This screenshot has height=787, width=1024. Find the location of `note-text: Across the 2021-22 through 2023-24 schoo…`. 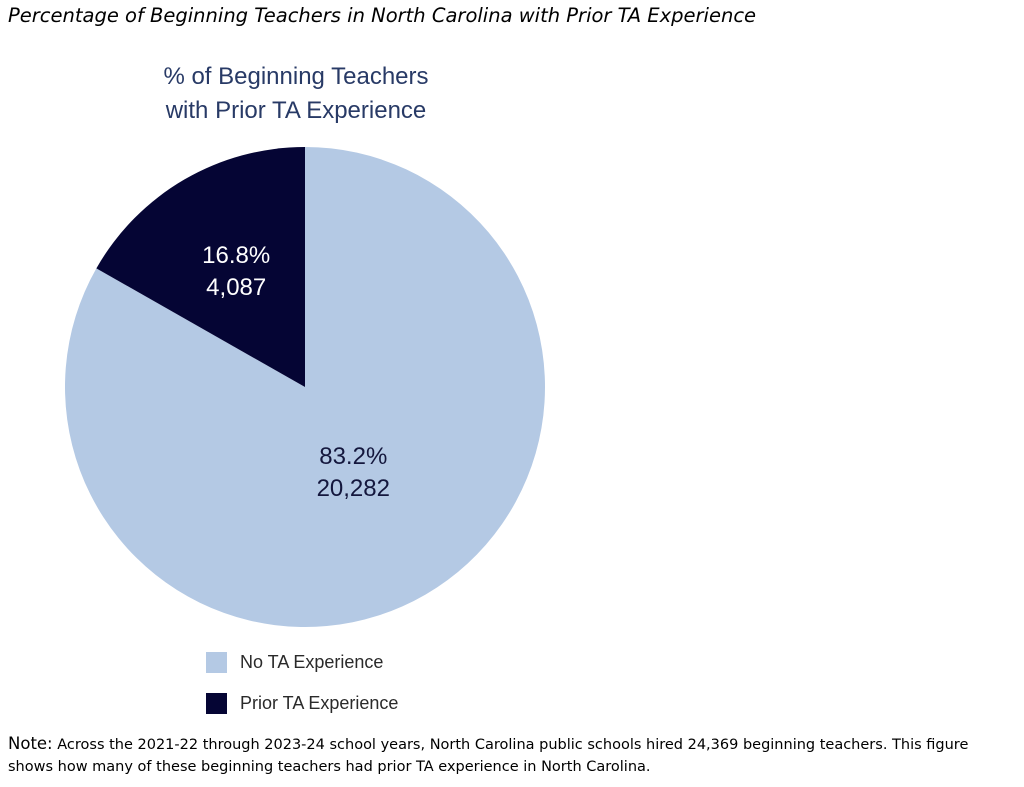

note-text: Across the 2021-22 through 2023-24 schoo… is located at coordinates (488, 756).